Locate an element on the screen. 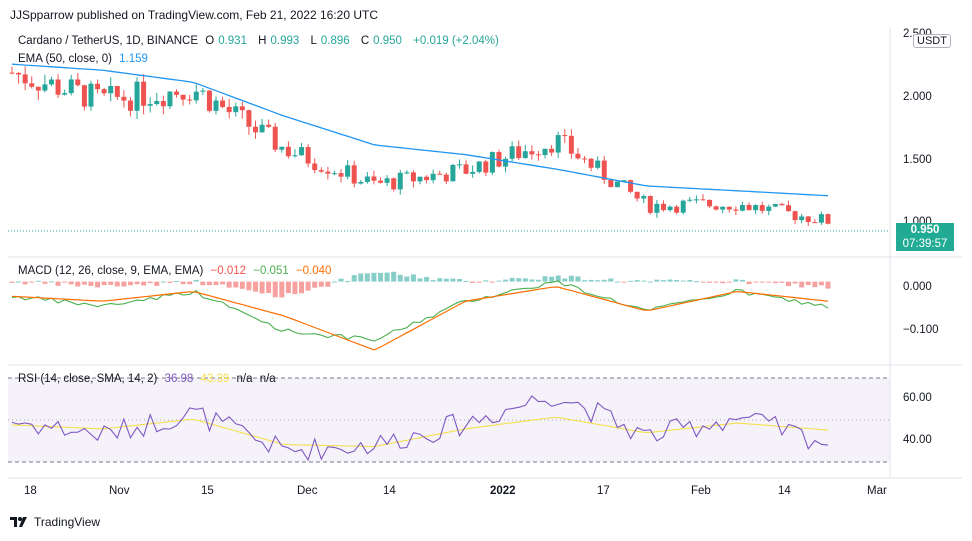 The image size is (972, 541). last-price-tag: 0.950 07:39:57 is located at coordinates (925, 237).